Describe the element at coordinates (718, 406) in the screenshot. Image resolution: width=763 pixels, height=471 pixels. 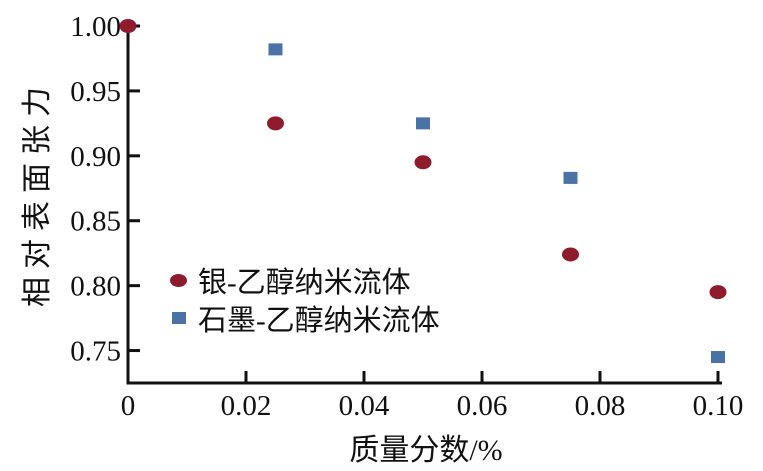
I see `x-tick-label: 0.10` at that location.